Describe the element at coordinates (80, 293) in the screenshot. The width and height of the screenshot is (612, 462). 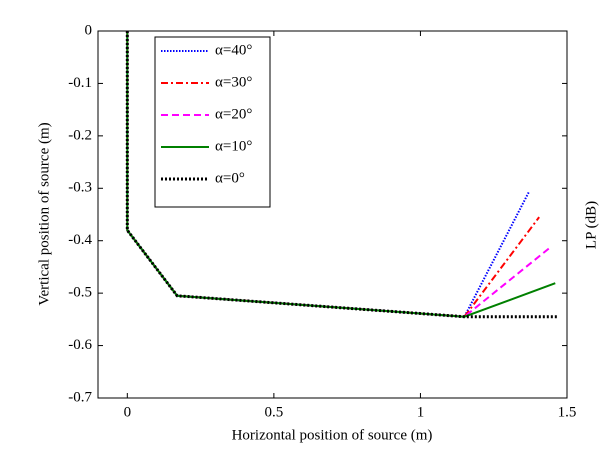
I see `y-tick-label: -0.5` at that location.